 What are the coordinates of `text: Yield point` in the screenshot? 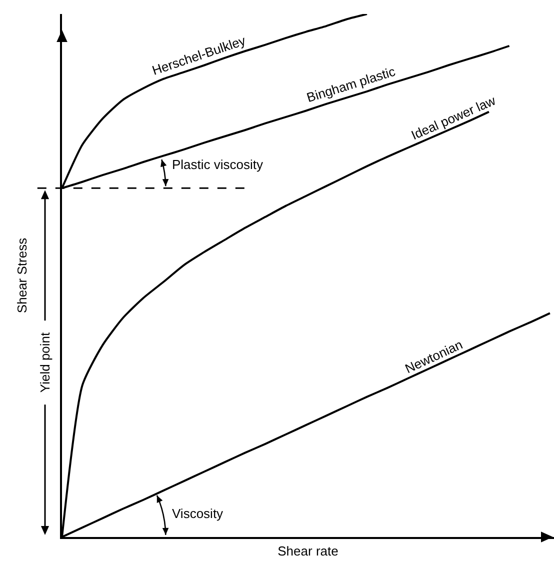 It's located at (44, 362).